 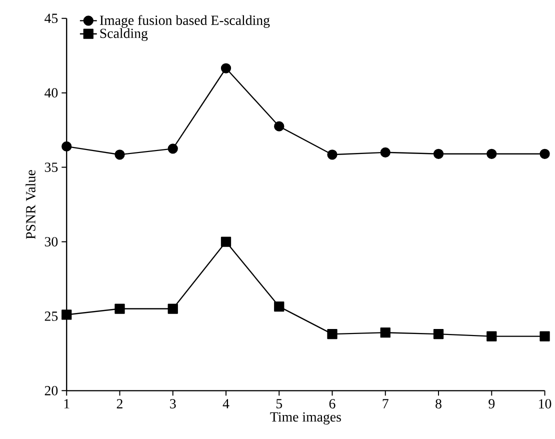 I want to click on y-tick-label: 45, so click(x=51, y=18).